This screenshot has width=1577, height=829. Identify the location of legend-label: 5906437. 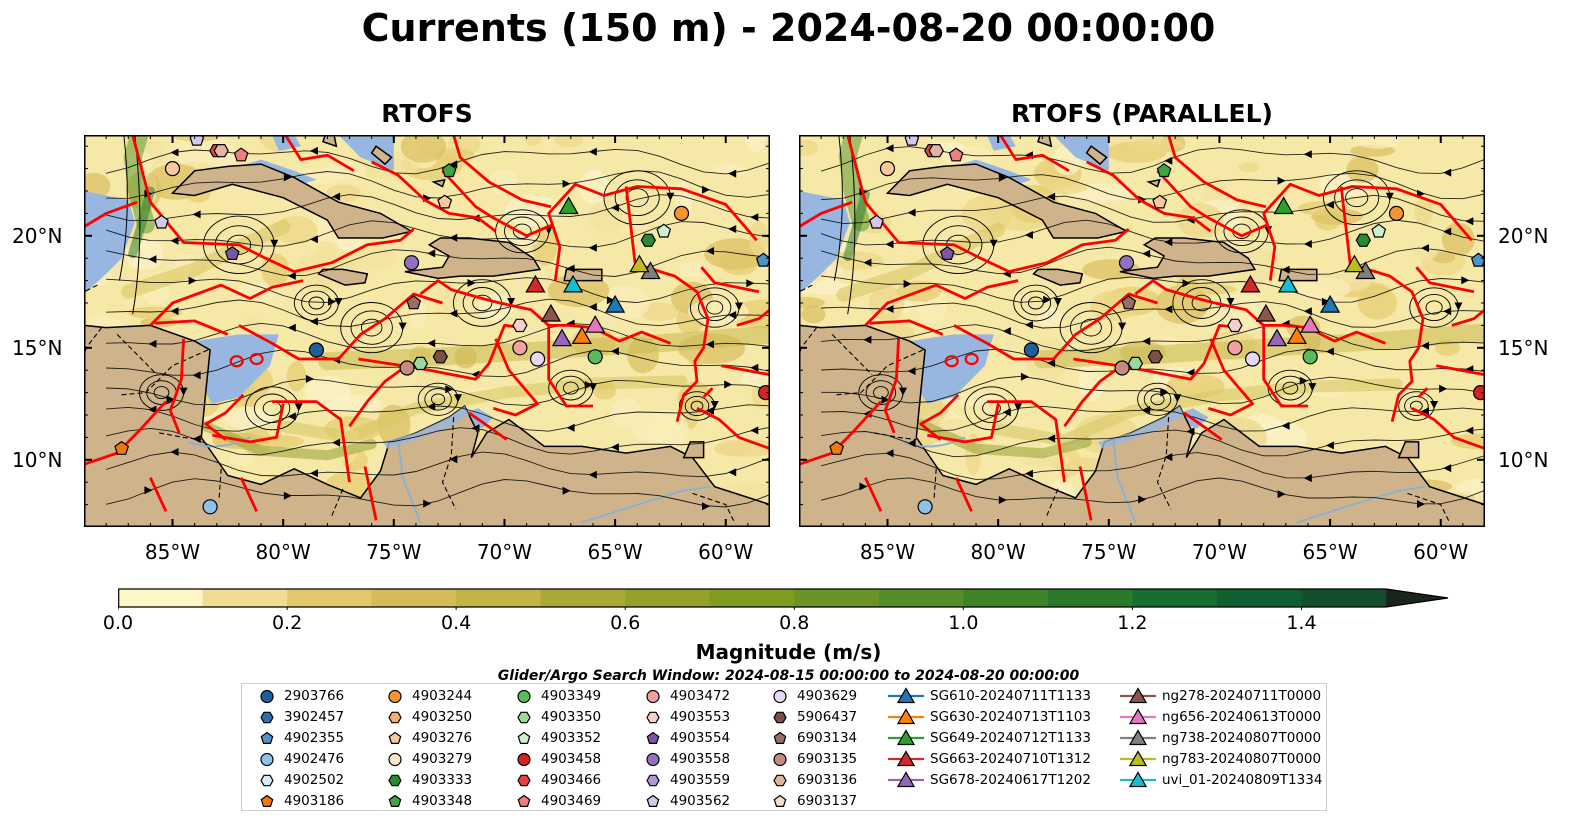
(827, 717).